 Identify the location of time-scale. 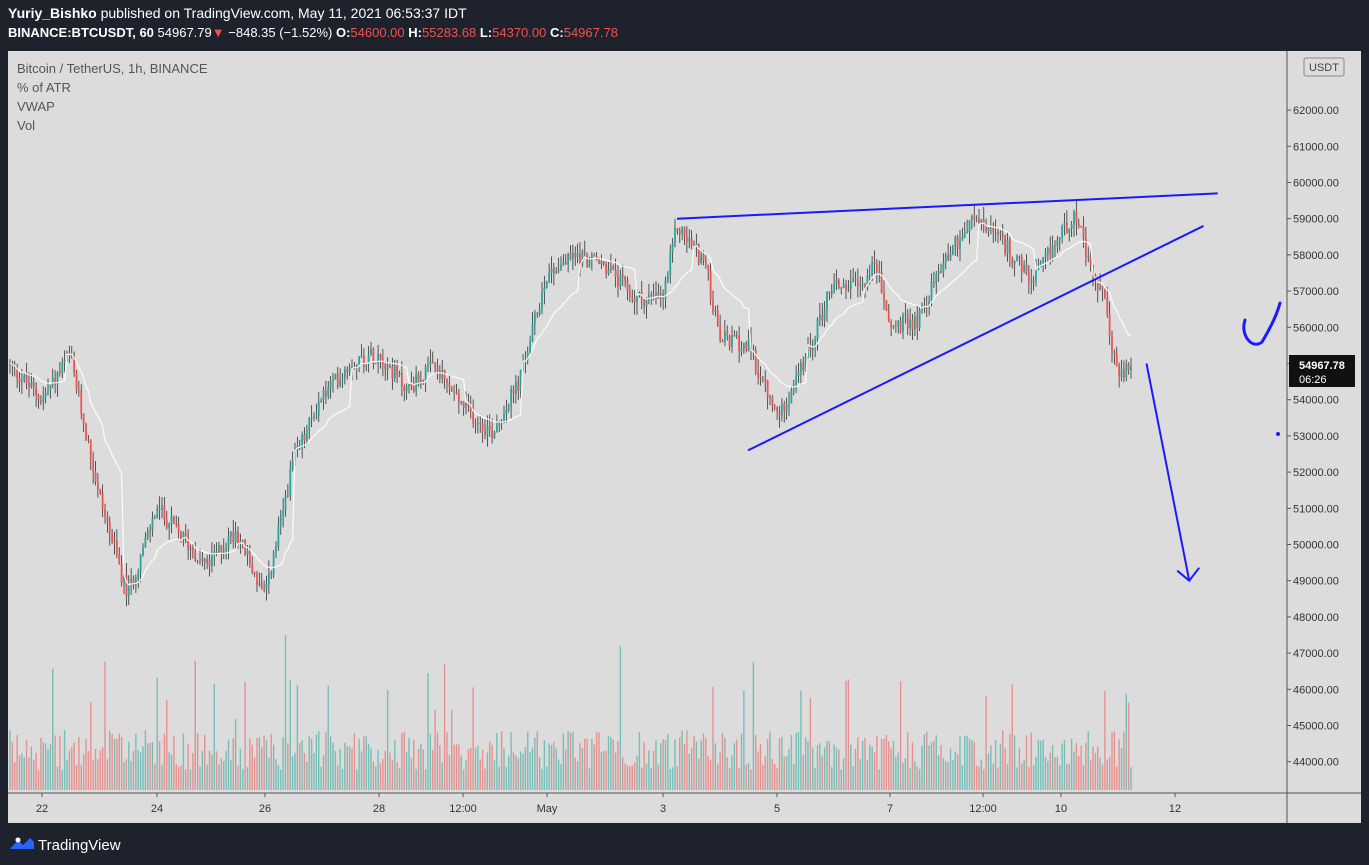
(647, 808).